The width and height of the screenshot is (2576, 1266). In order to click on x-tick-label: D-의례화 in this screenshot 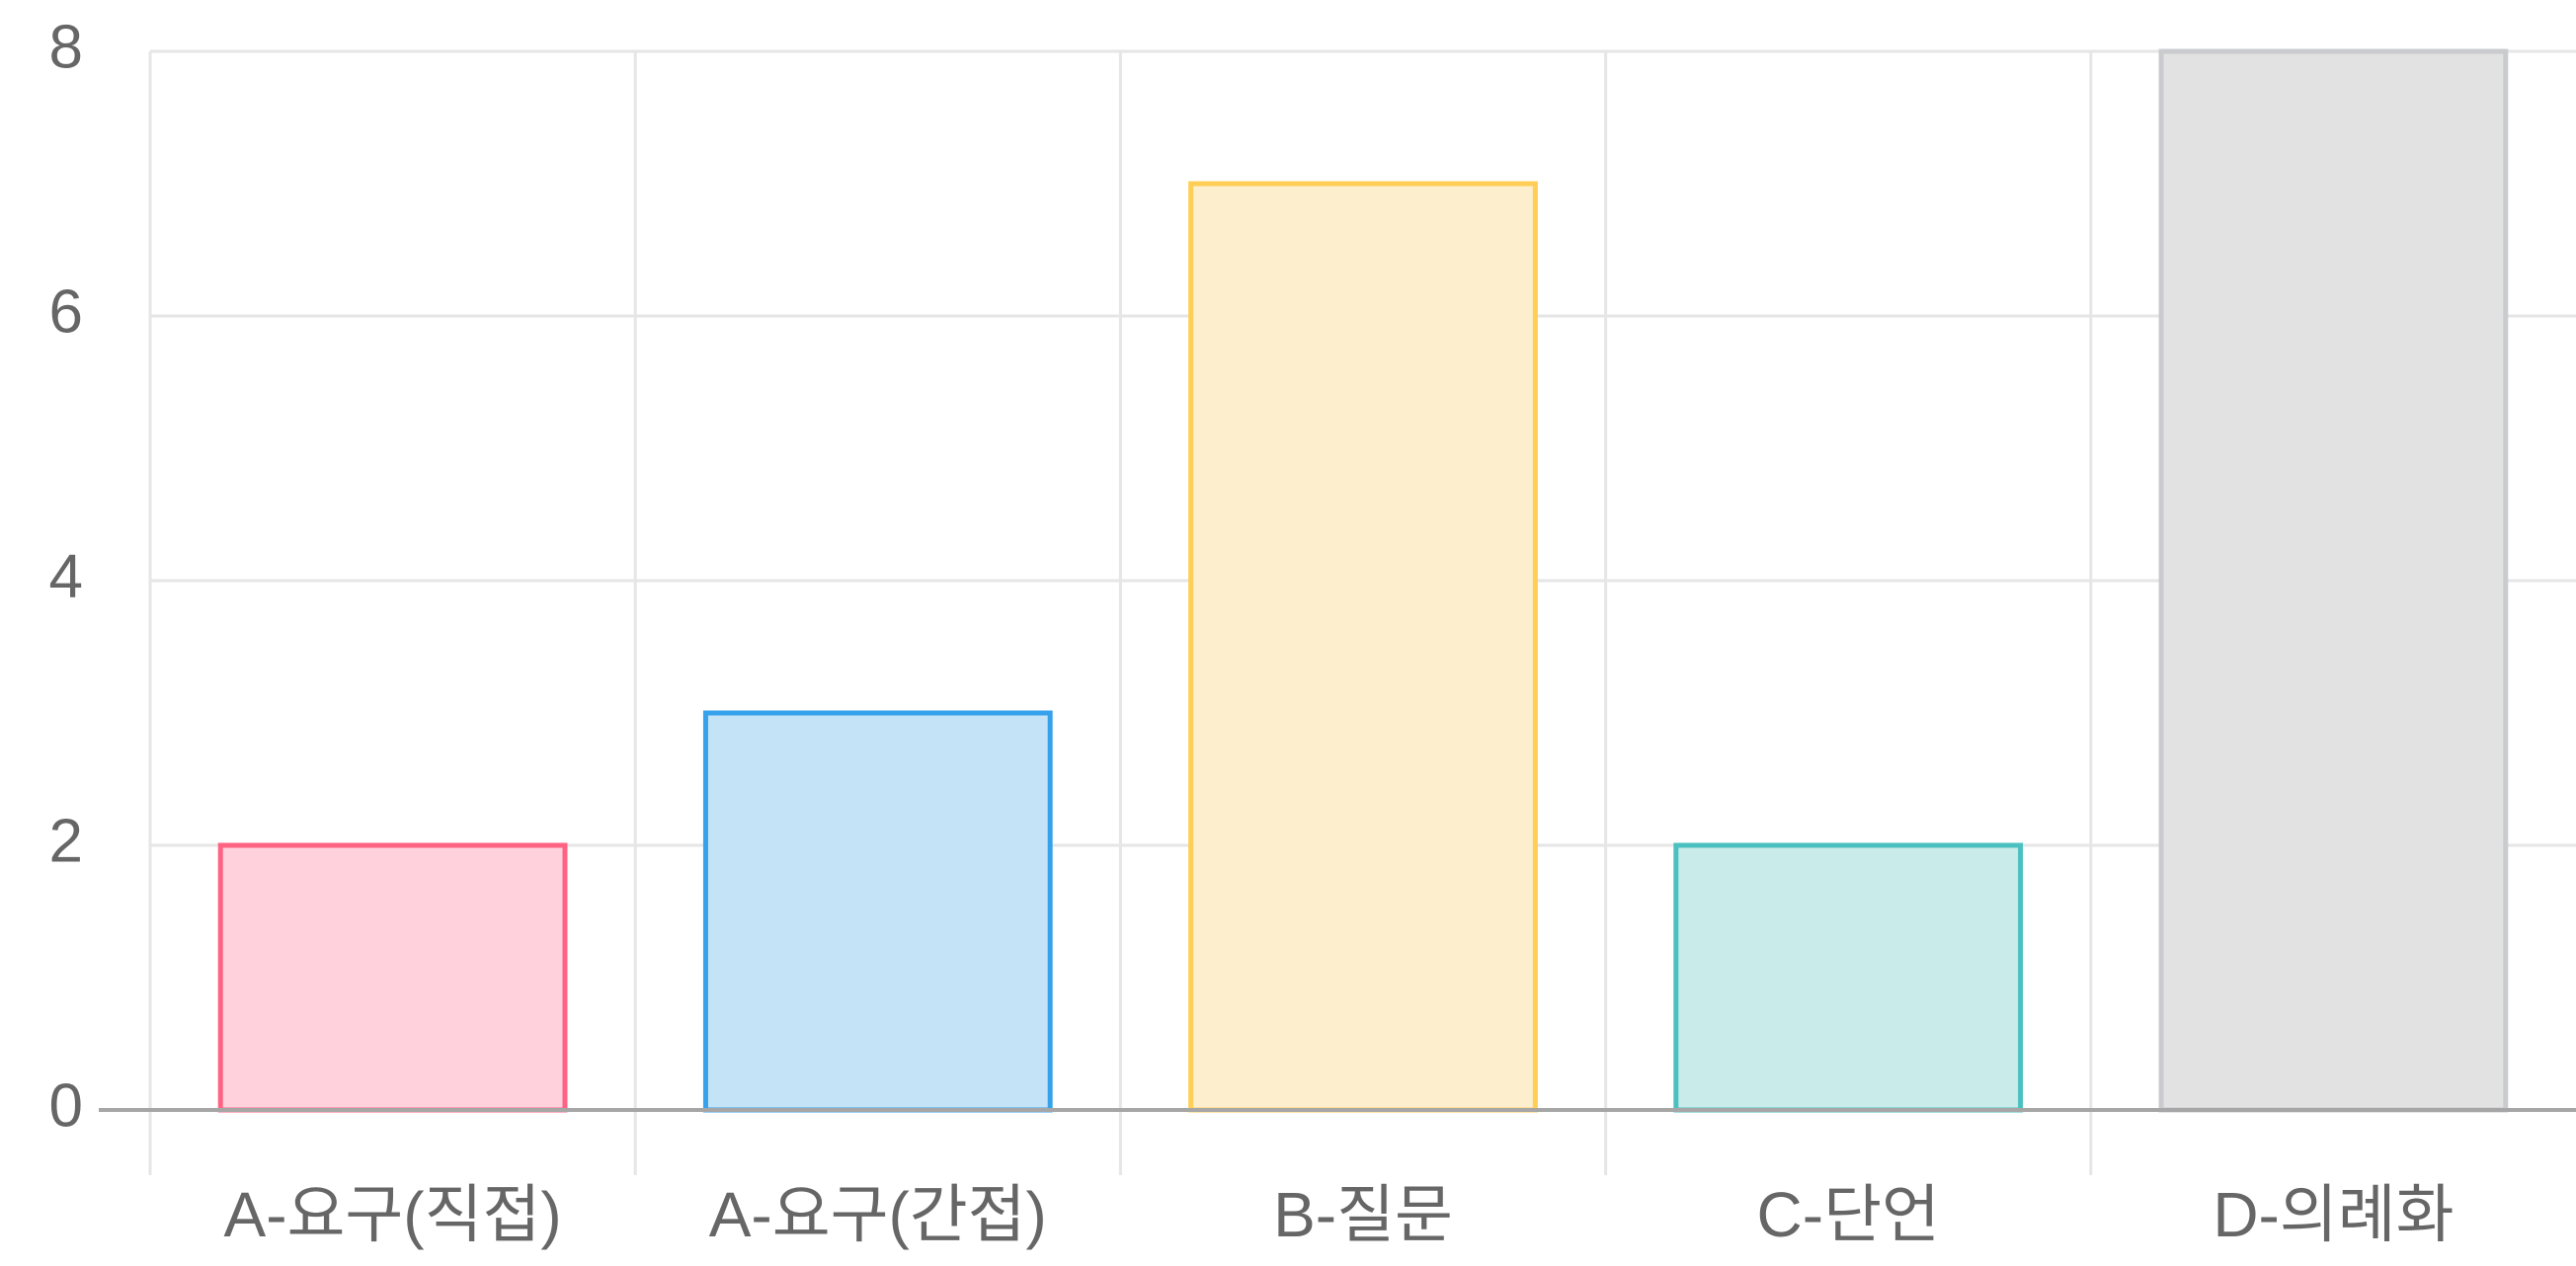, I will do `click(2333, 1215)`.